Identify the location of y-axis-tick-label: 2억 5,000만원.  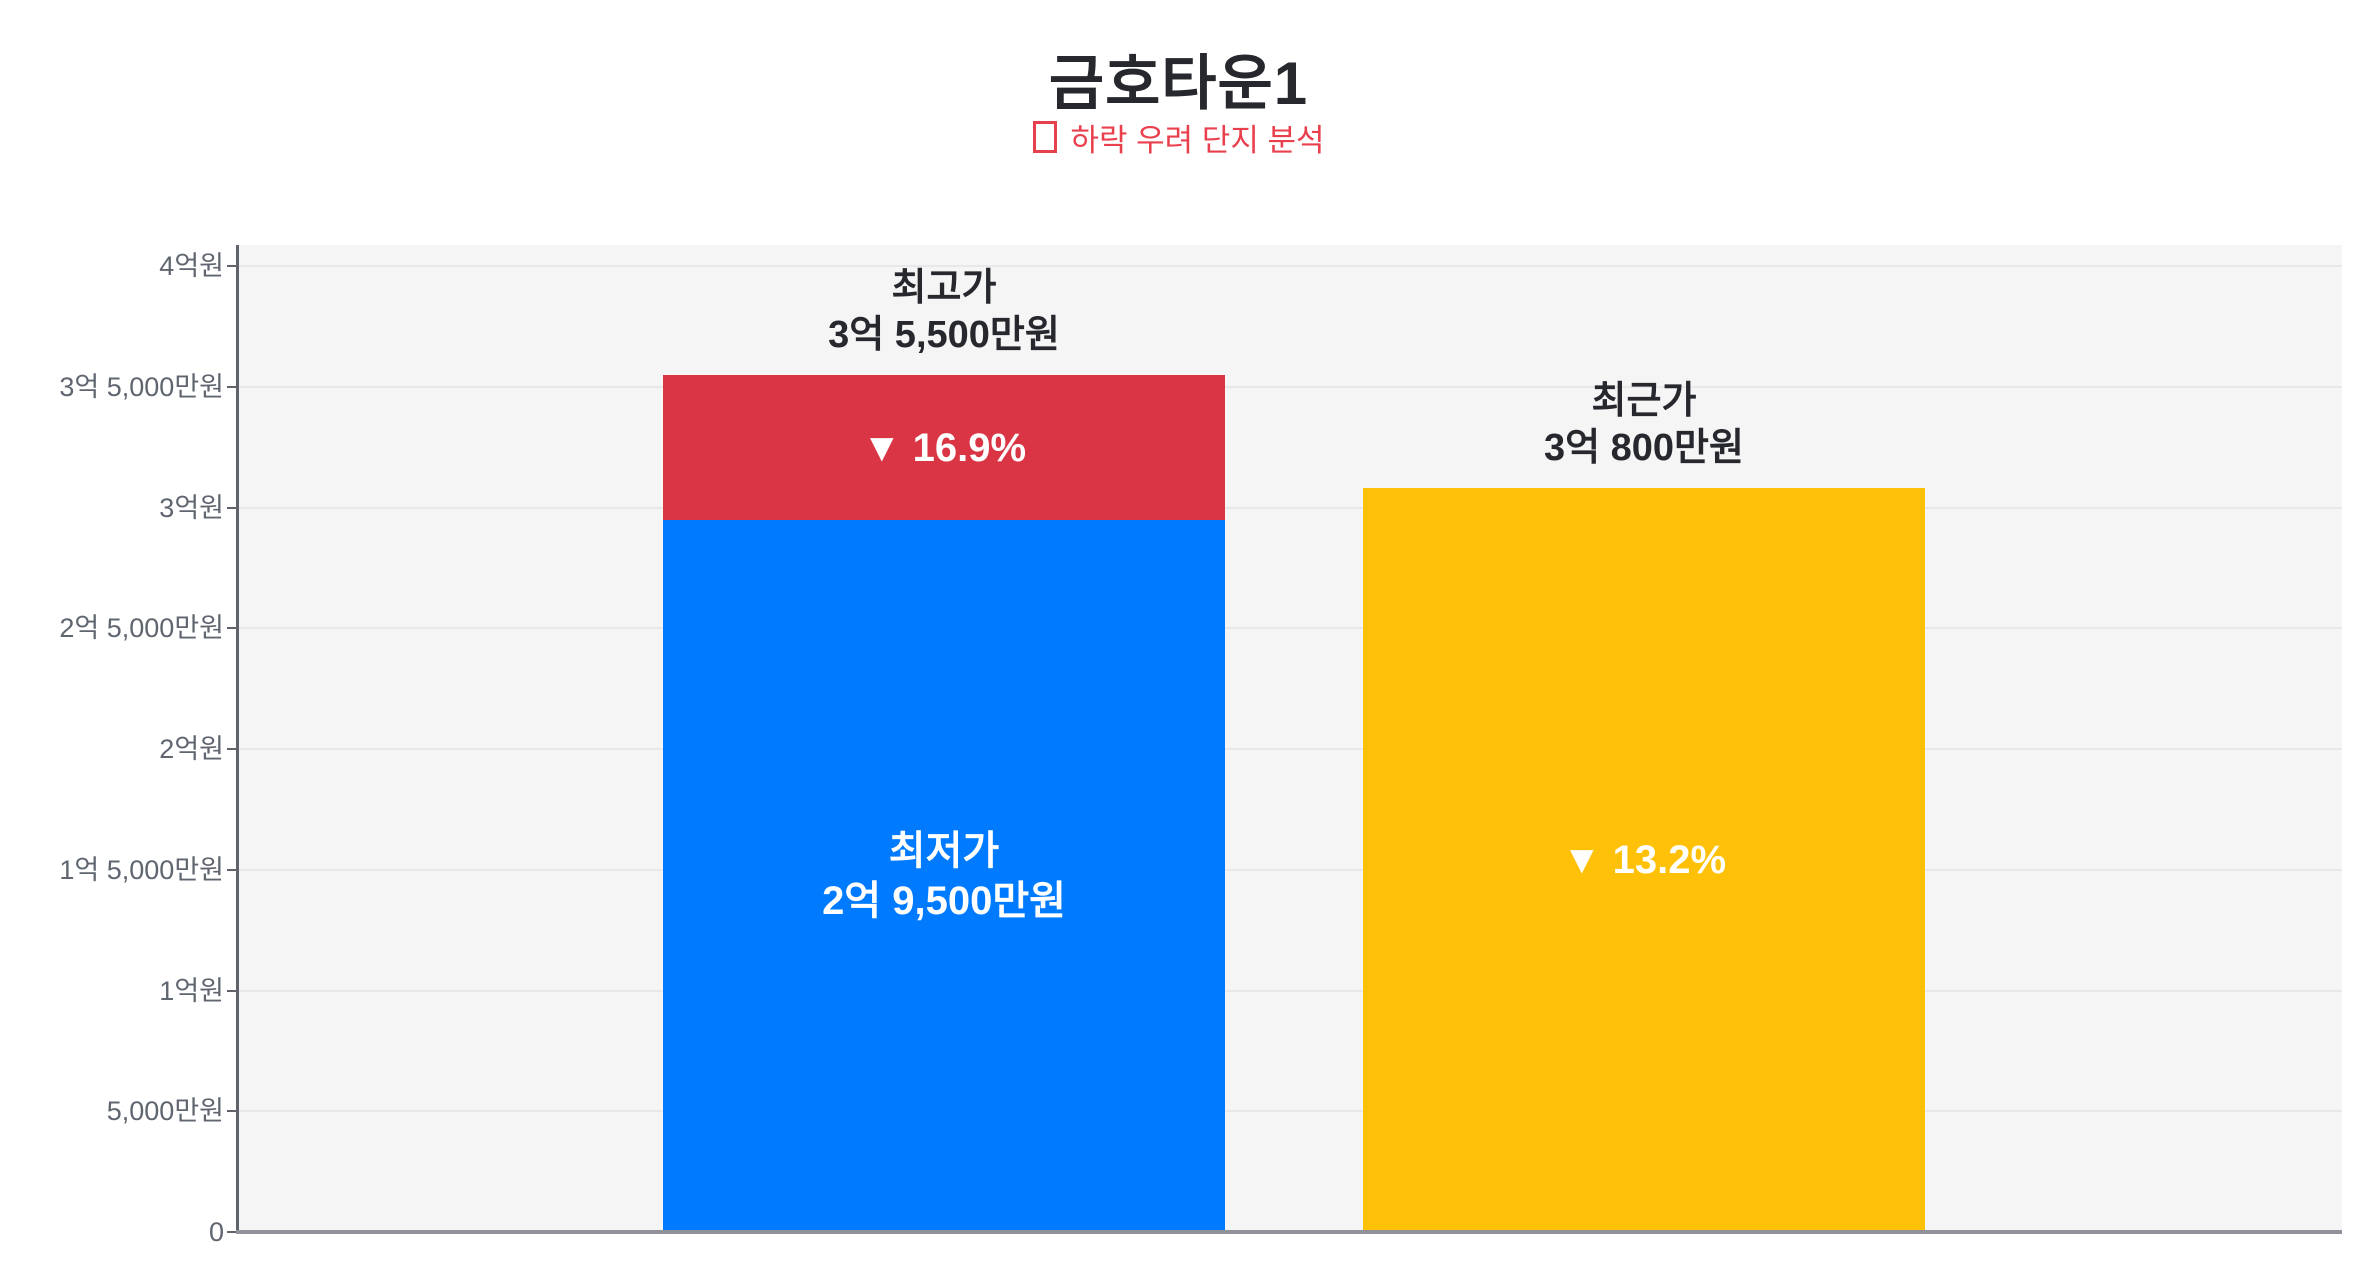
(141, 628).